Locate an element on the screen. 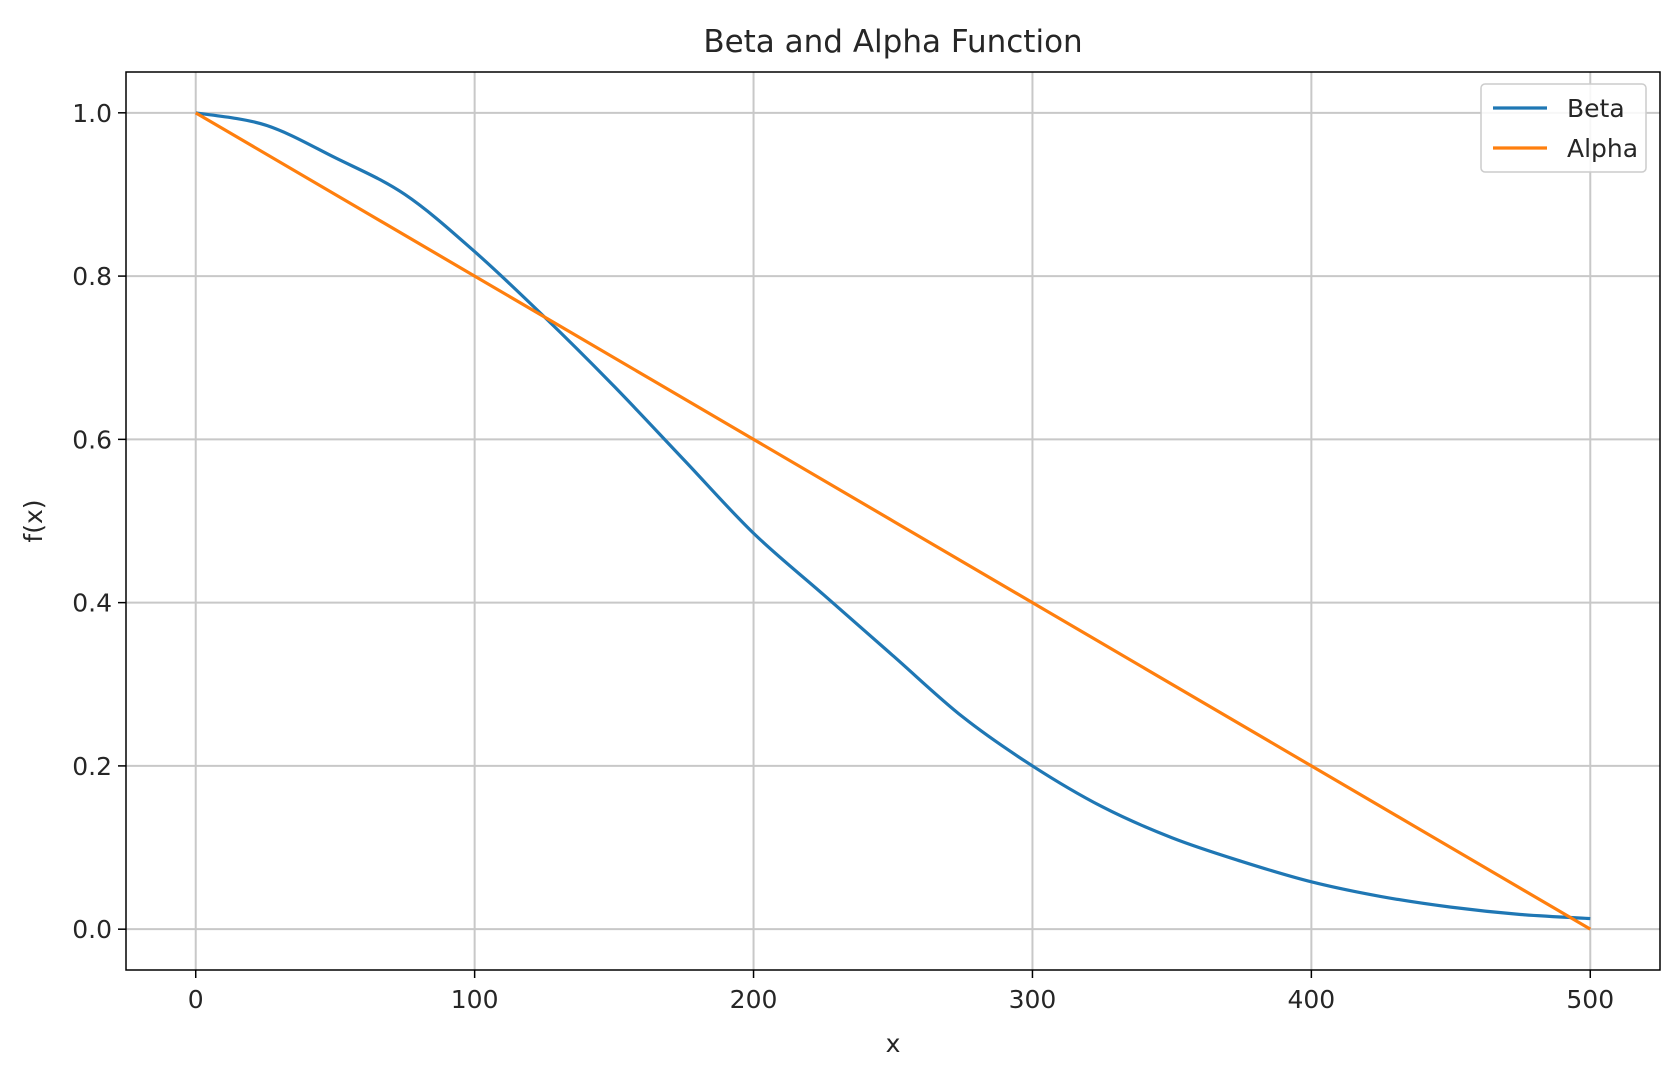 This screenshot has width=1677, height=1078. y-tick-label: 0.0 is located at coordinates (92, 929).